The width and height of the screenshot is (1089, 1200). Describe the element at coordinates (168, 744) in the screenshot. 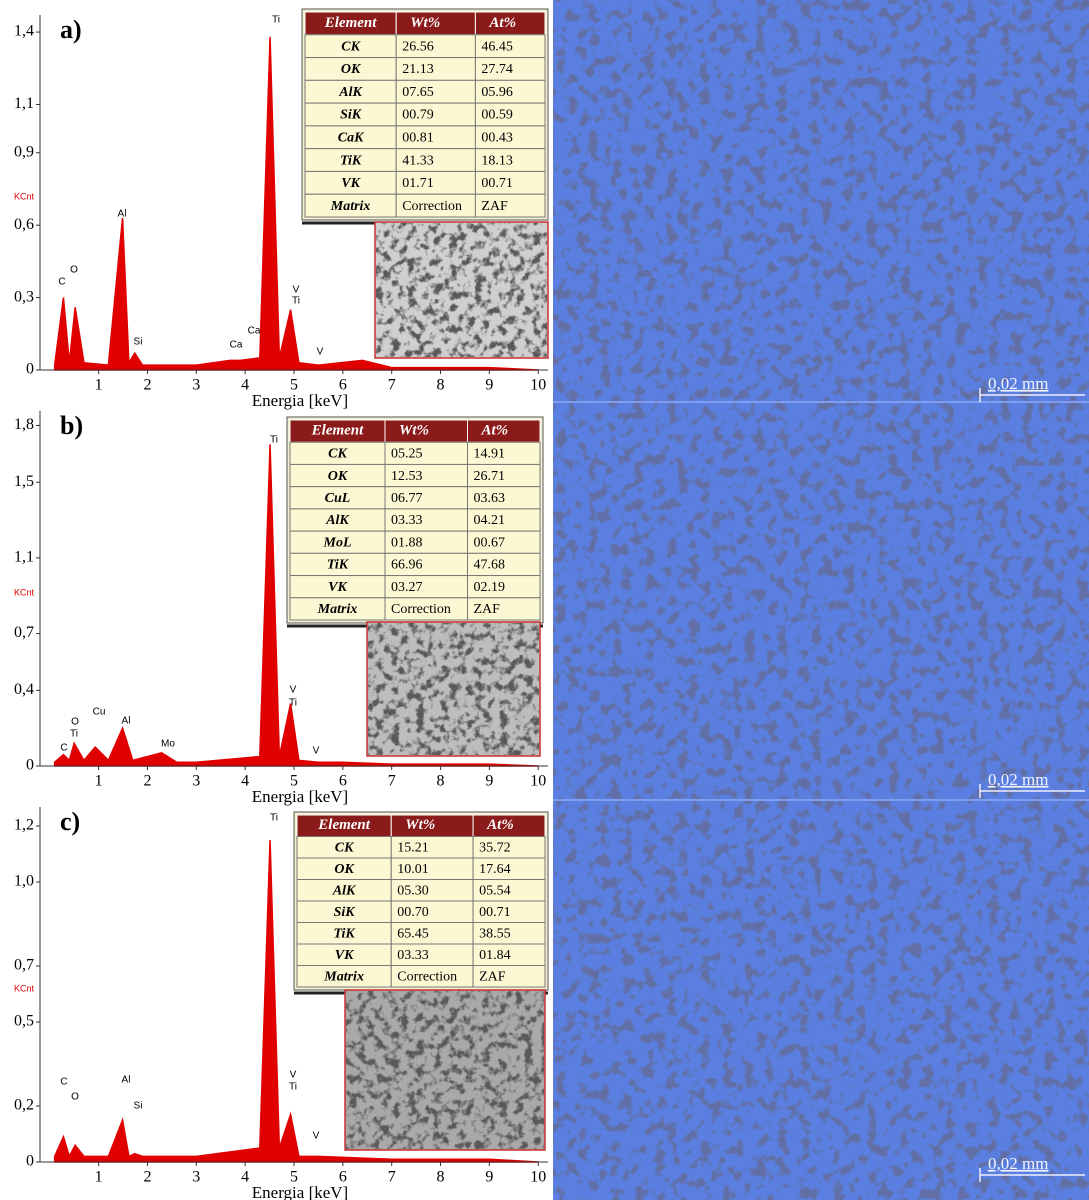

I see `peak-label: Mo` at that location.